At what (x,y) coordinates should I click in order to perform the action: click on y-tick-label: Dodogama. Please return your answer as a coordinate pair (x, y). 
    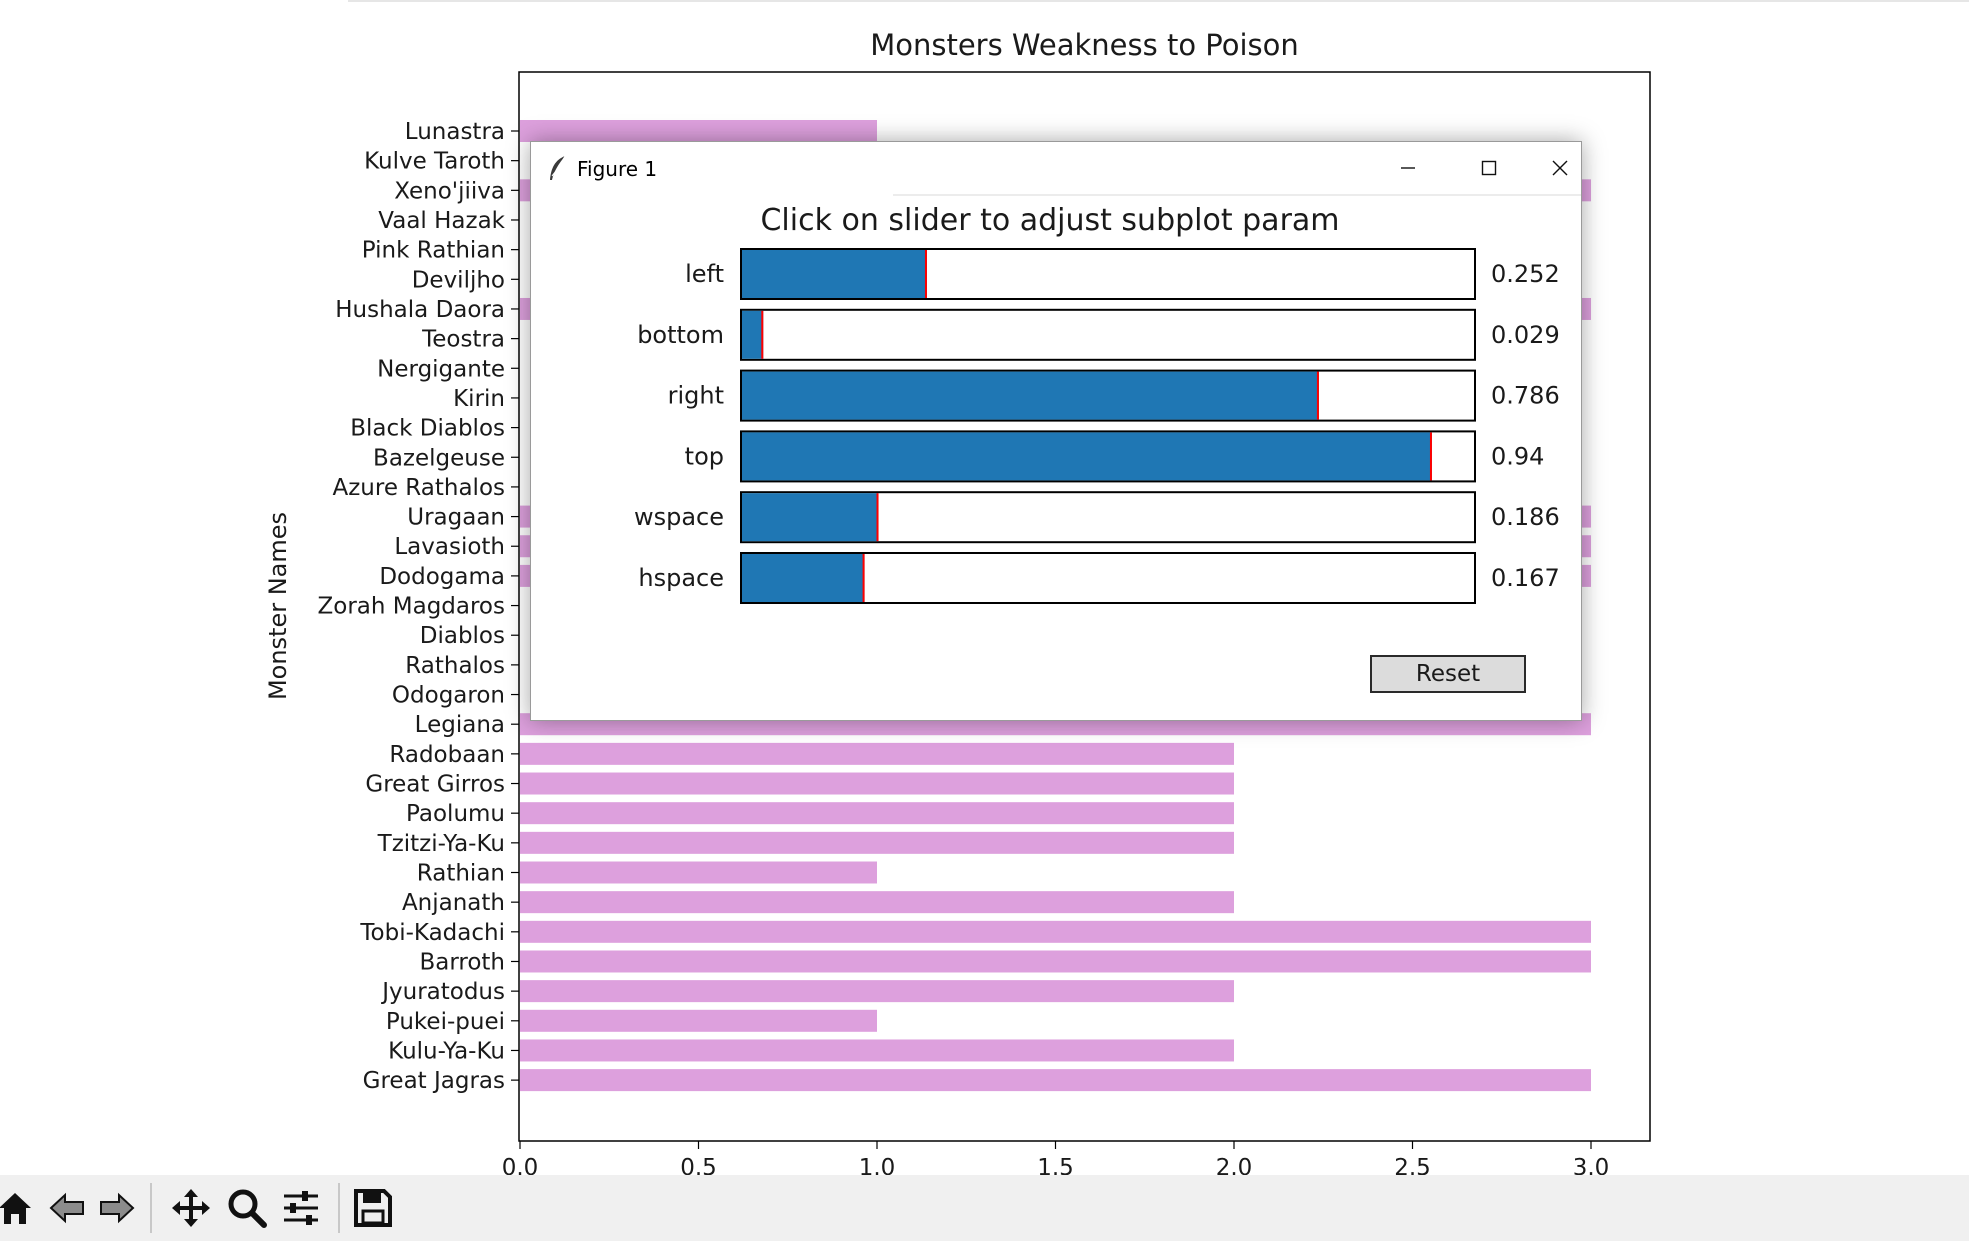
    Looking at the image, I should click on (442, 577).